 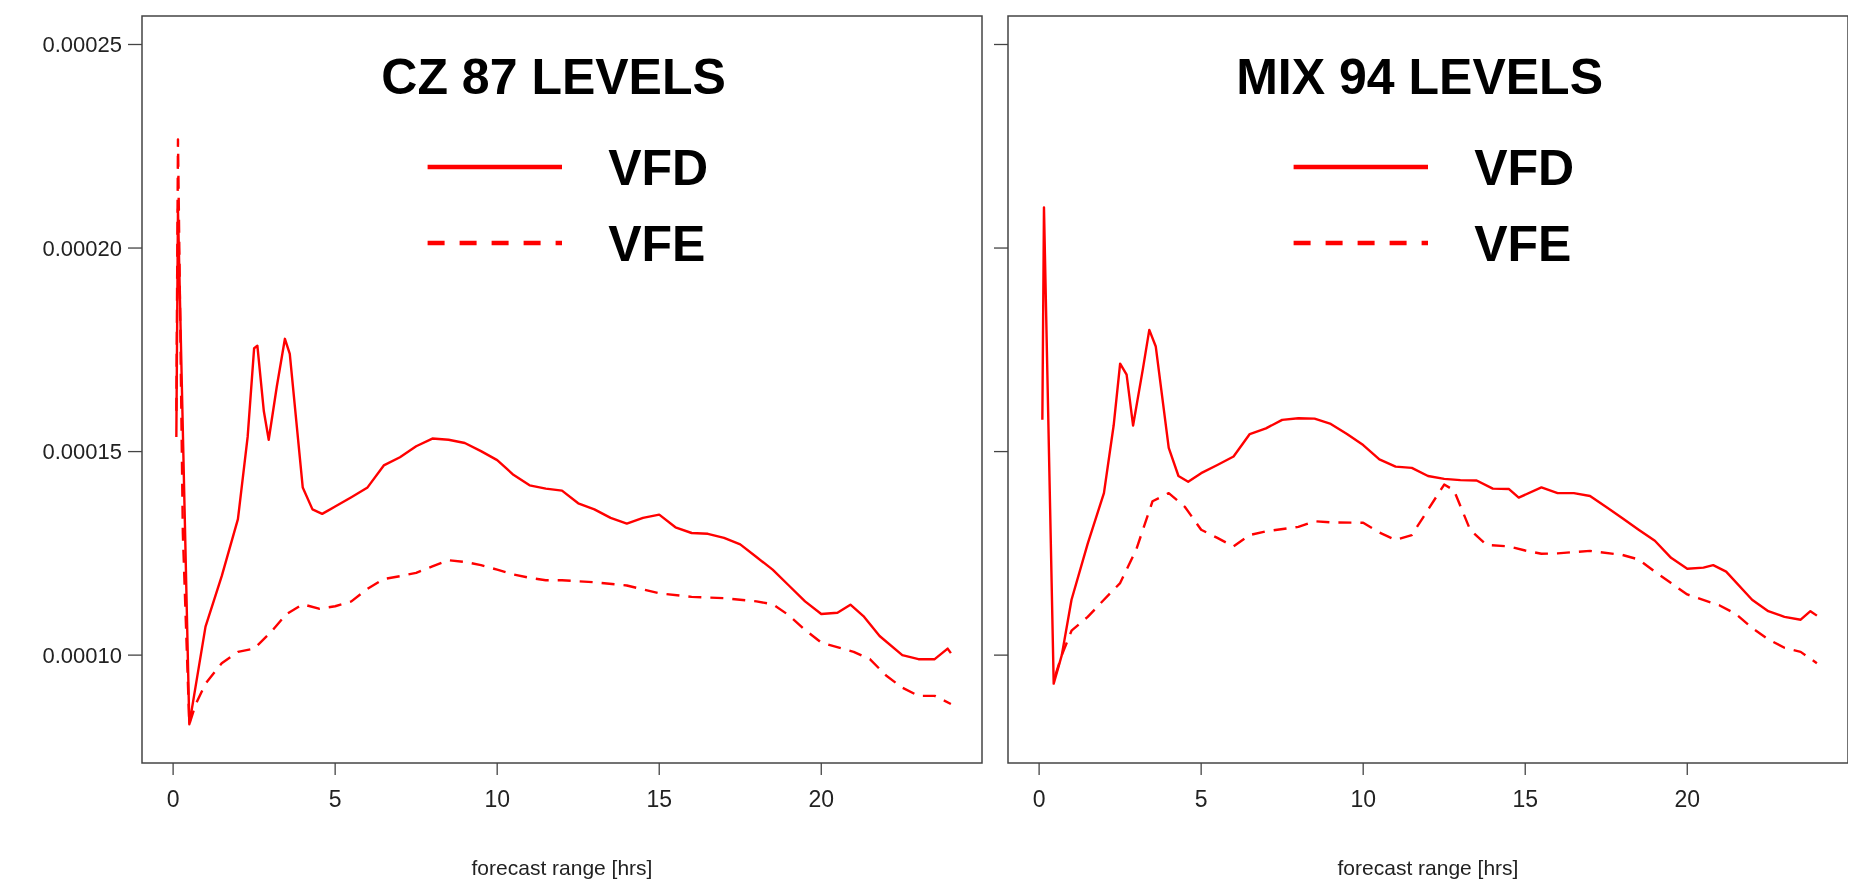 What do you see at coordinates (82, 248) in the screenshot?
I see `y-tick-label: 0.00020` at bounding box center [82, 248].